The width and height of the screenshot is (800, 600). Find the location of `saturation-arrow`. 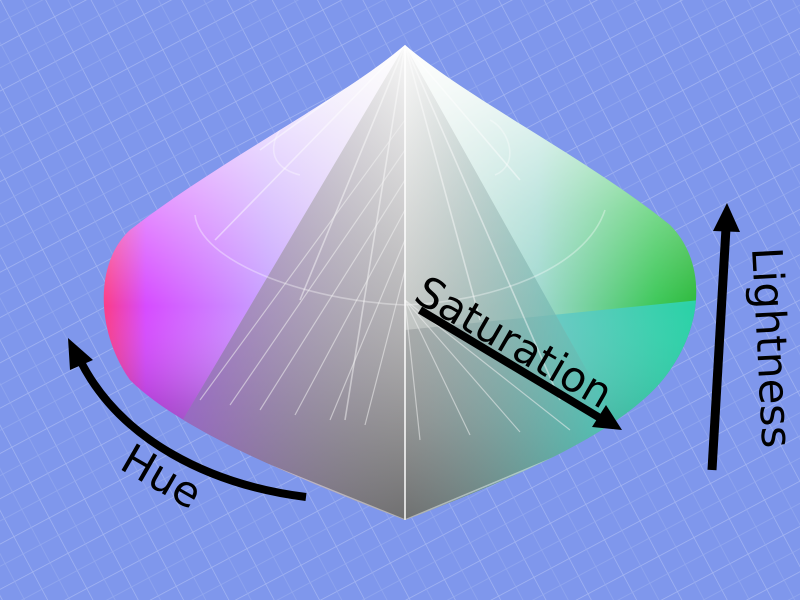

saturation-arrow is located at coordinates (519, 368).